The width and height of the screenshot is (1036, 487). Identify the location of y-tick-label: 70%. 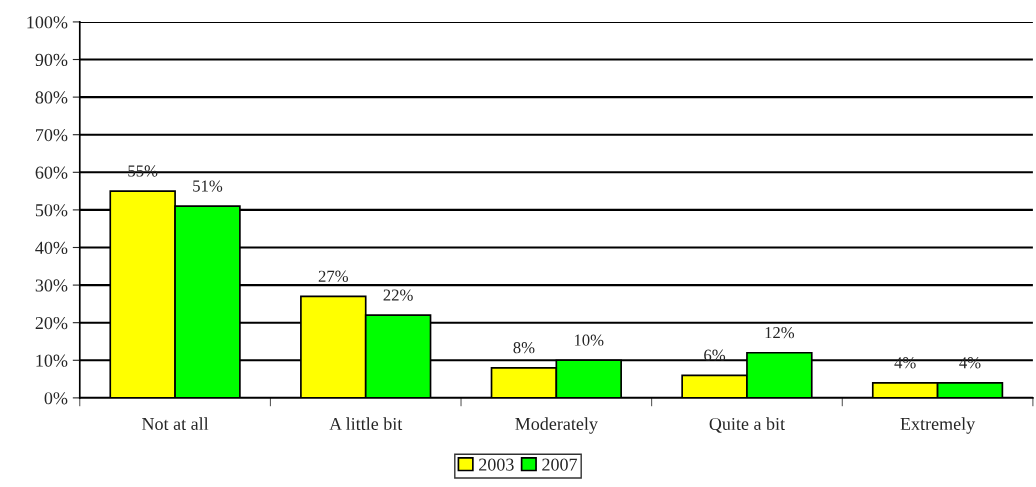
(52, 135).